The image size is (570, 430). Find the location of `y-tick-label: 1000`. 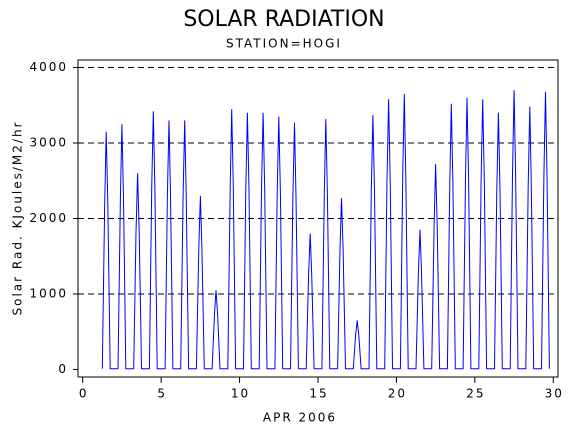

y-tick-label: 1000 is located at coordinates (48, 293).